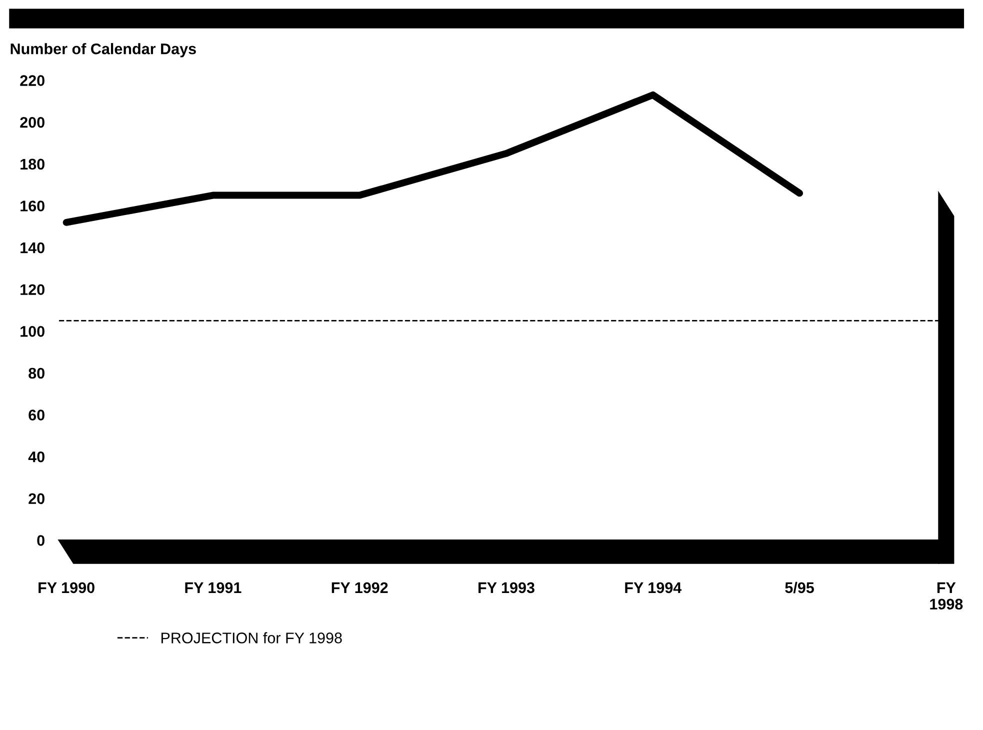 This screenshot has width=983, height=730. Describe the element at coordinates (251, 638) in the screenshot. I see `legend-label: PROJECTION for FY 1998` at that location.